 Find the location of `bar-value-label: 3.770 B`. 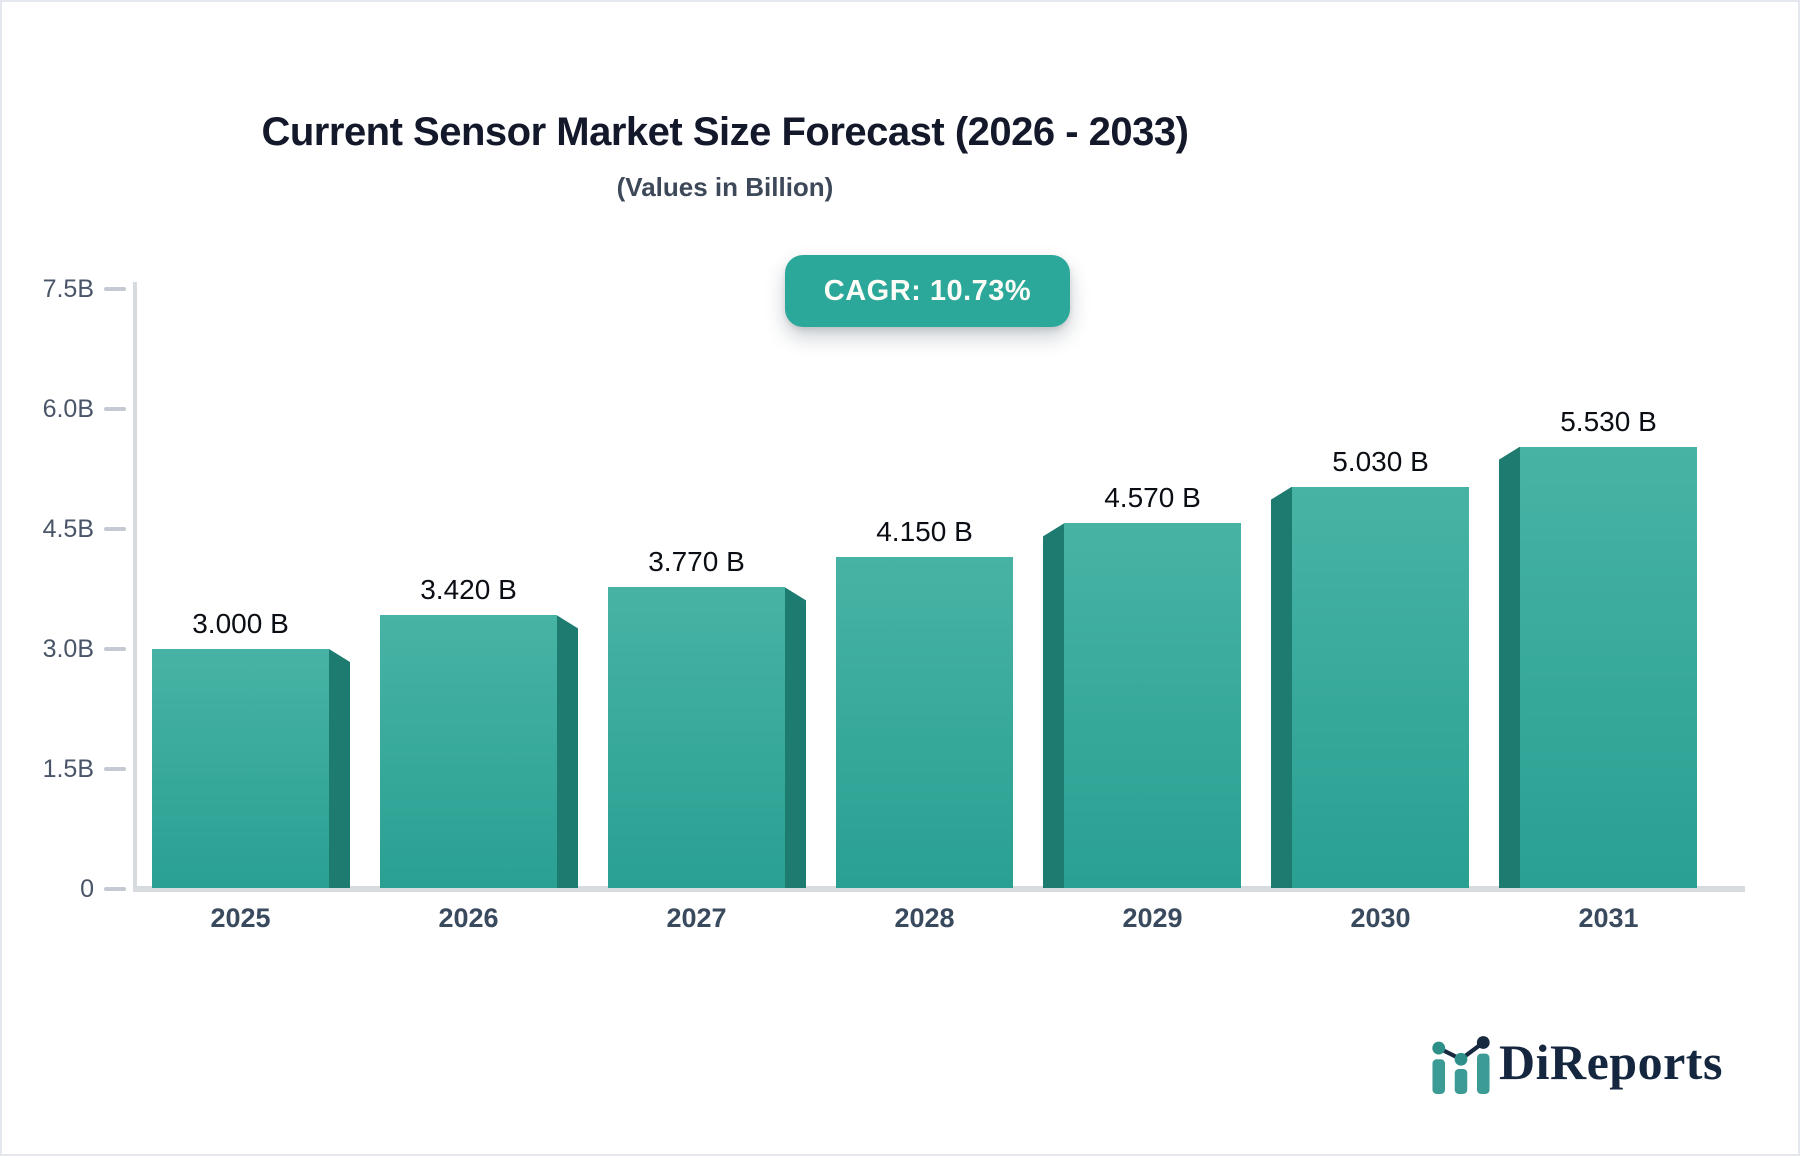

bar-value-label: 3.770 B is located at coordinates (696, 562).